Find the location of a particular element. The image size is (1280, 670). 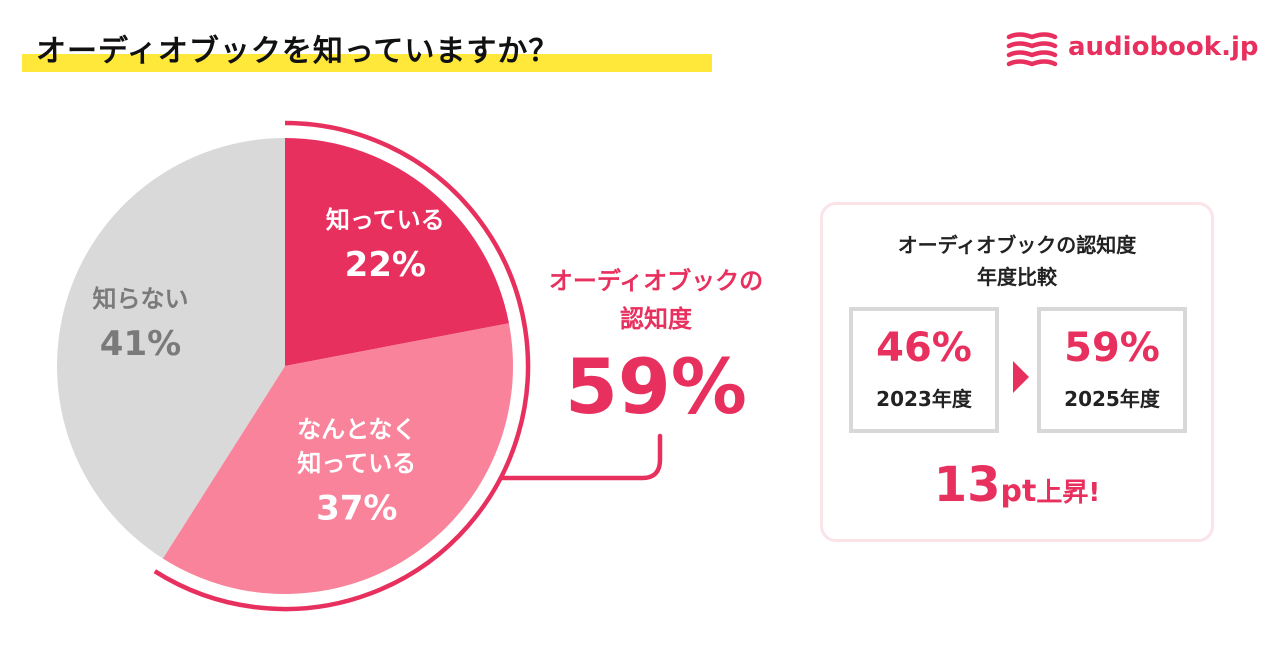

logo: audiobook.jp is located at coordinates (1132, 50).